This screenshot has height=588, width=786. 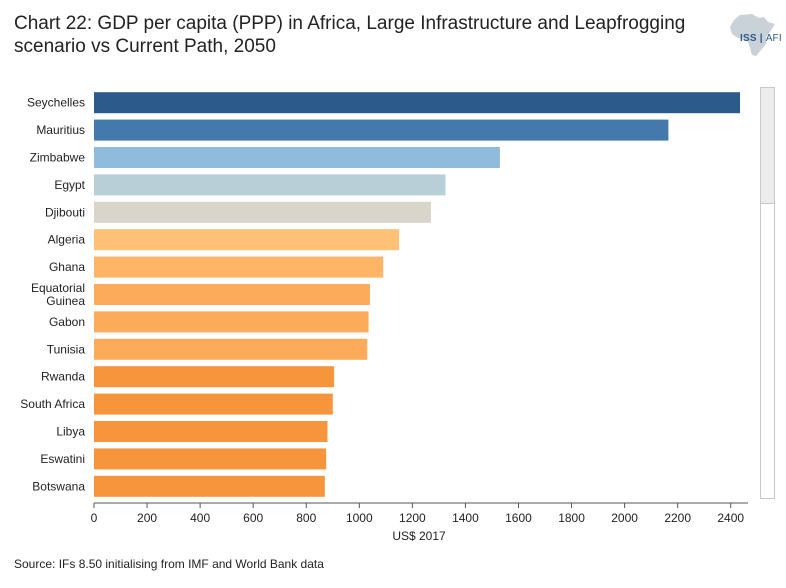 I want to click on x-tick-label-11: 2200, so click(x=677, y=518).